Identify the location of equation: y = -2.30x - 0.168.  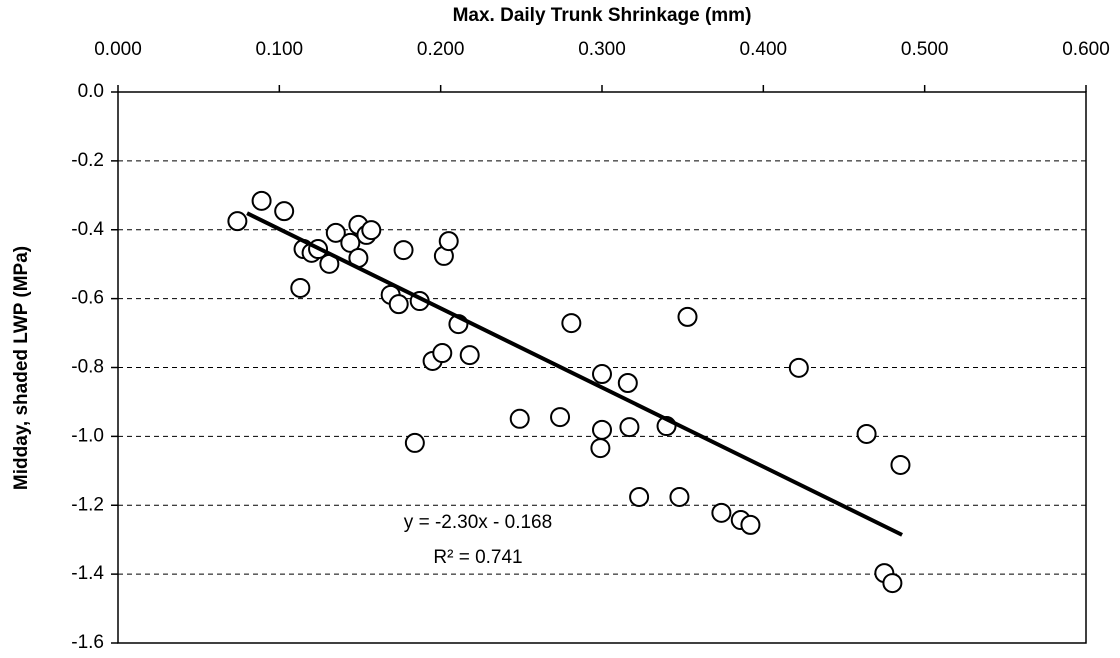
(478, 522).